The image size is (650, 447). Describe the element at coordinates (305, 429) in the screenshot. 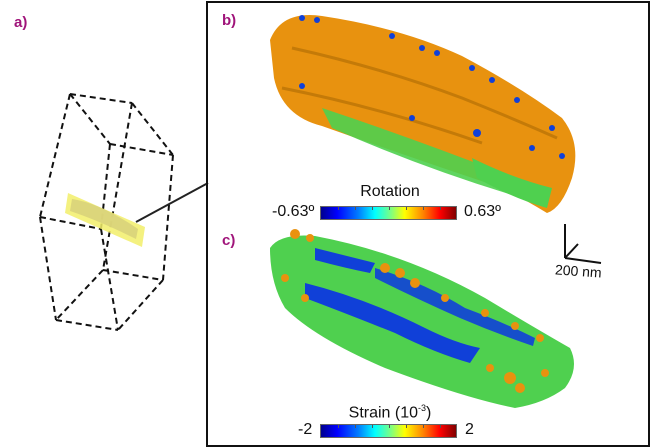

I see `strain-colorbar-min: -2` at that location.